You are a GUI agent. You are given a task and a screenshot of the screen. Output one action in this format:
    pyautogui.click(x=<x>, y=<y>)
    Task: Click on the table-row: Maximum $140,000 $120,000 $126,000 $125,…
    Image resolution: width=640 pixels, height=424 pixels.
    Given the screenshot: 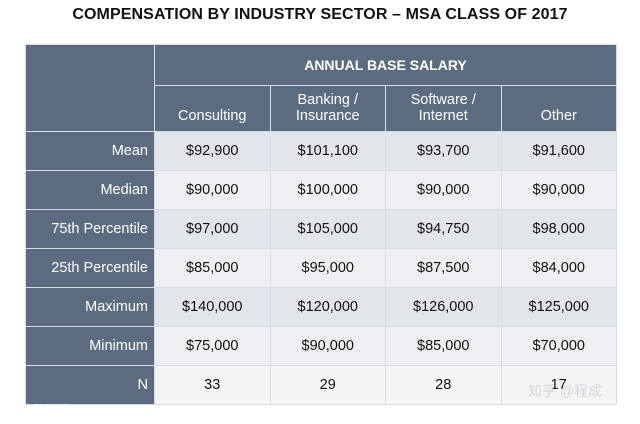 What is the action you would take?
    pyautogui.click(x=321, y=307)
    